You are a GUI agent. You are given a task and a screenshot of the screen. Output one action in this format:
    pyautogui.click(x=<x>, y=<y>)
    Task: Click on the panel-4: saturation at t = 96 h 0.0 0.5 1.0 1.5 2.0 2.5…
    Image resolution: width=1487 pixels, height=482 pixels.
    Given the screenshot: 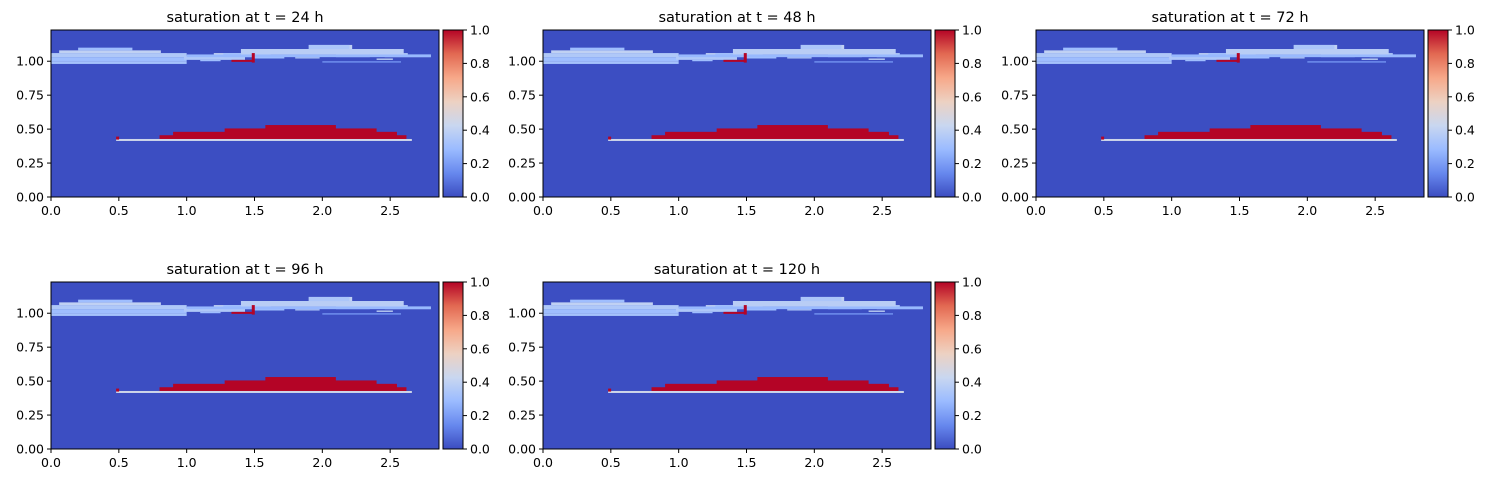 What is the action you would take?
    pyautogui.click(x=253, y=366)
    